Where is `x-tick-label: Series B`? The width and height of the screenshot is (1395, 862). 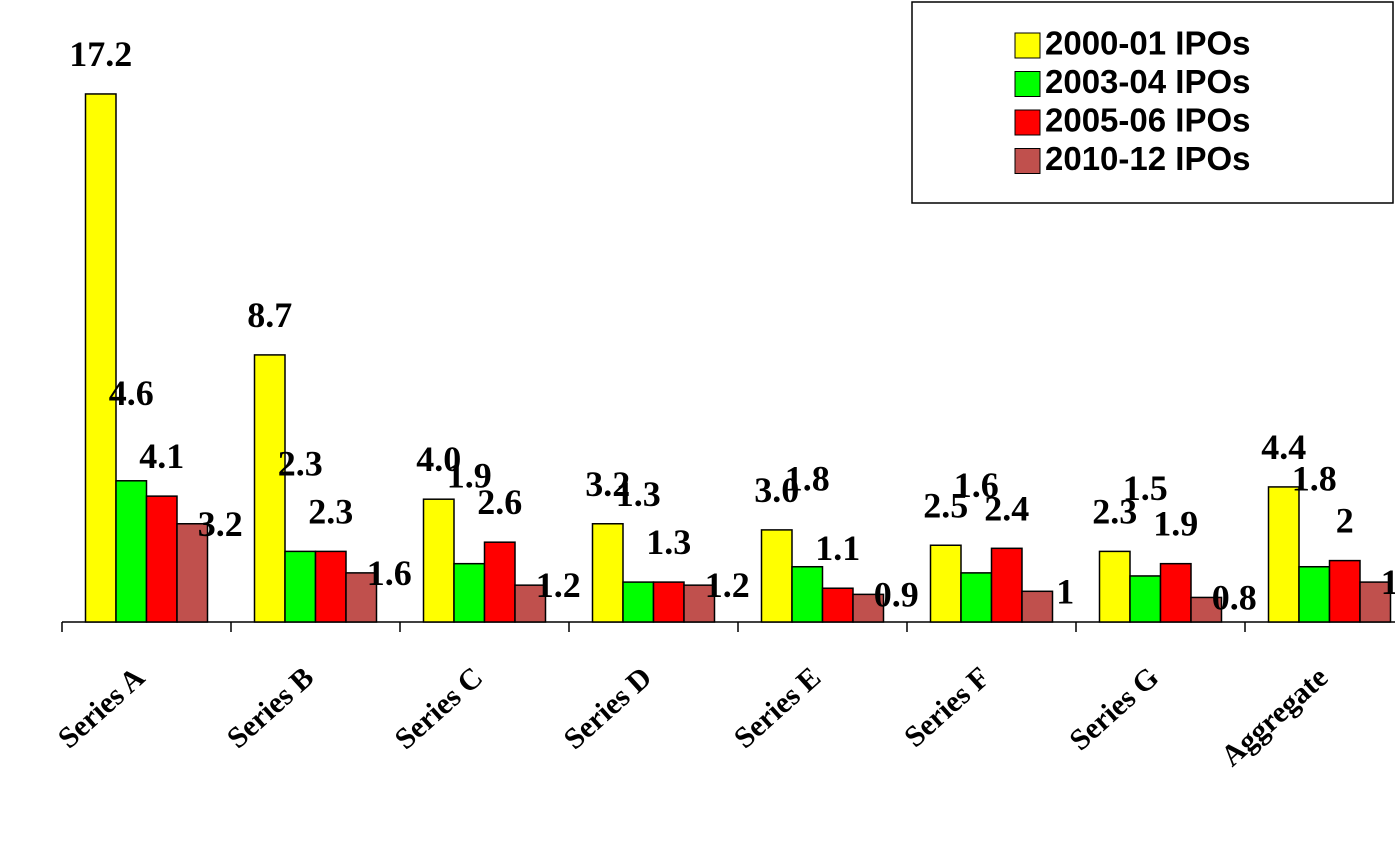 x-tick-label: Series B is located at coordinates (270, 708).